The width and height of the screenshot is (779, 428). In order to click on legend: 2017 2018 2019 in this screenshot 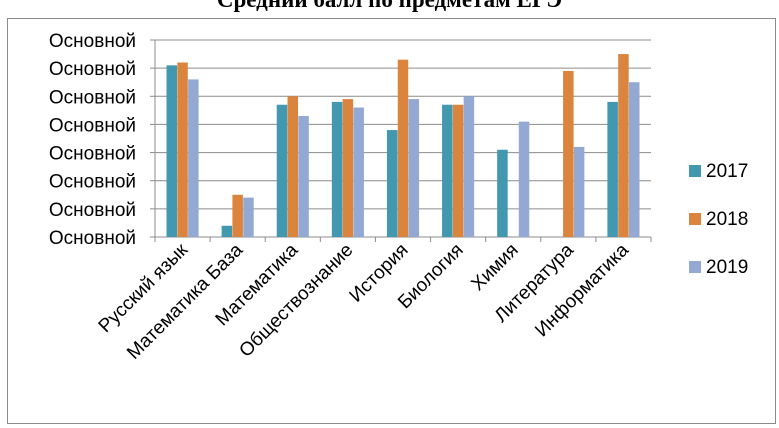, I will do `click(718, 219)`.